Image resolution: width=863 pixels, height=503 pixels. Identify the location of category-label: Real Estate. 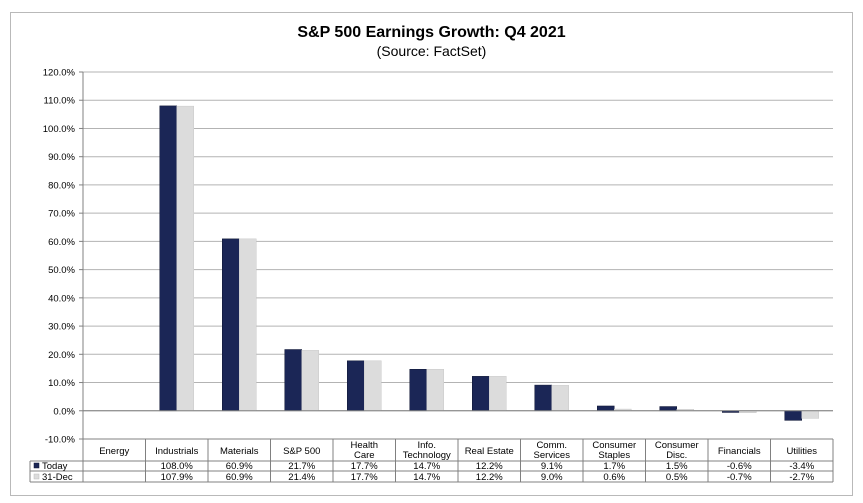
(489, 451).